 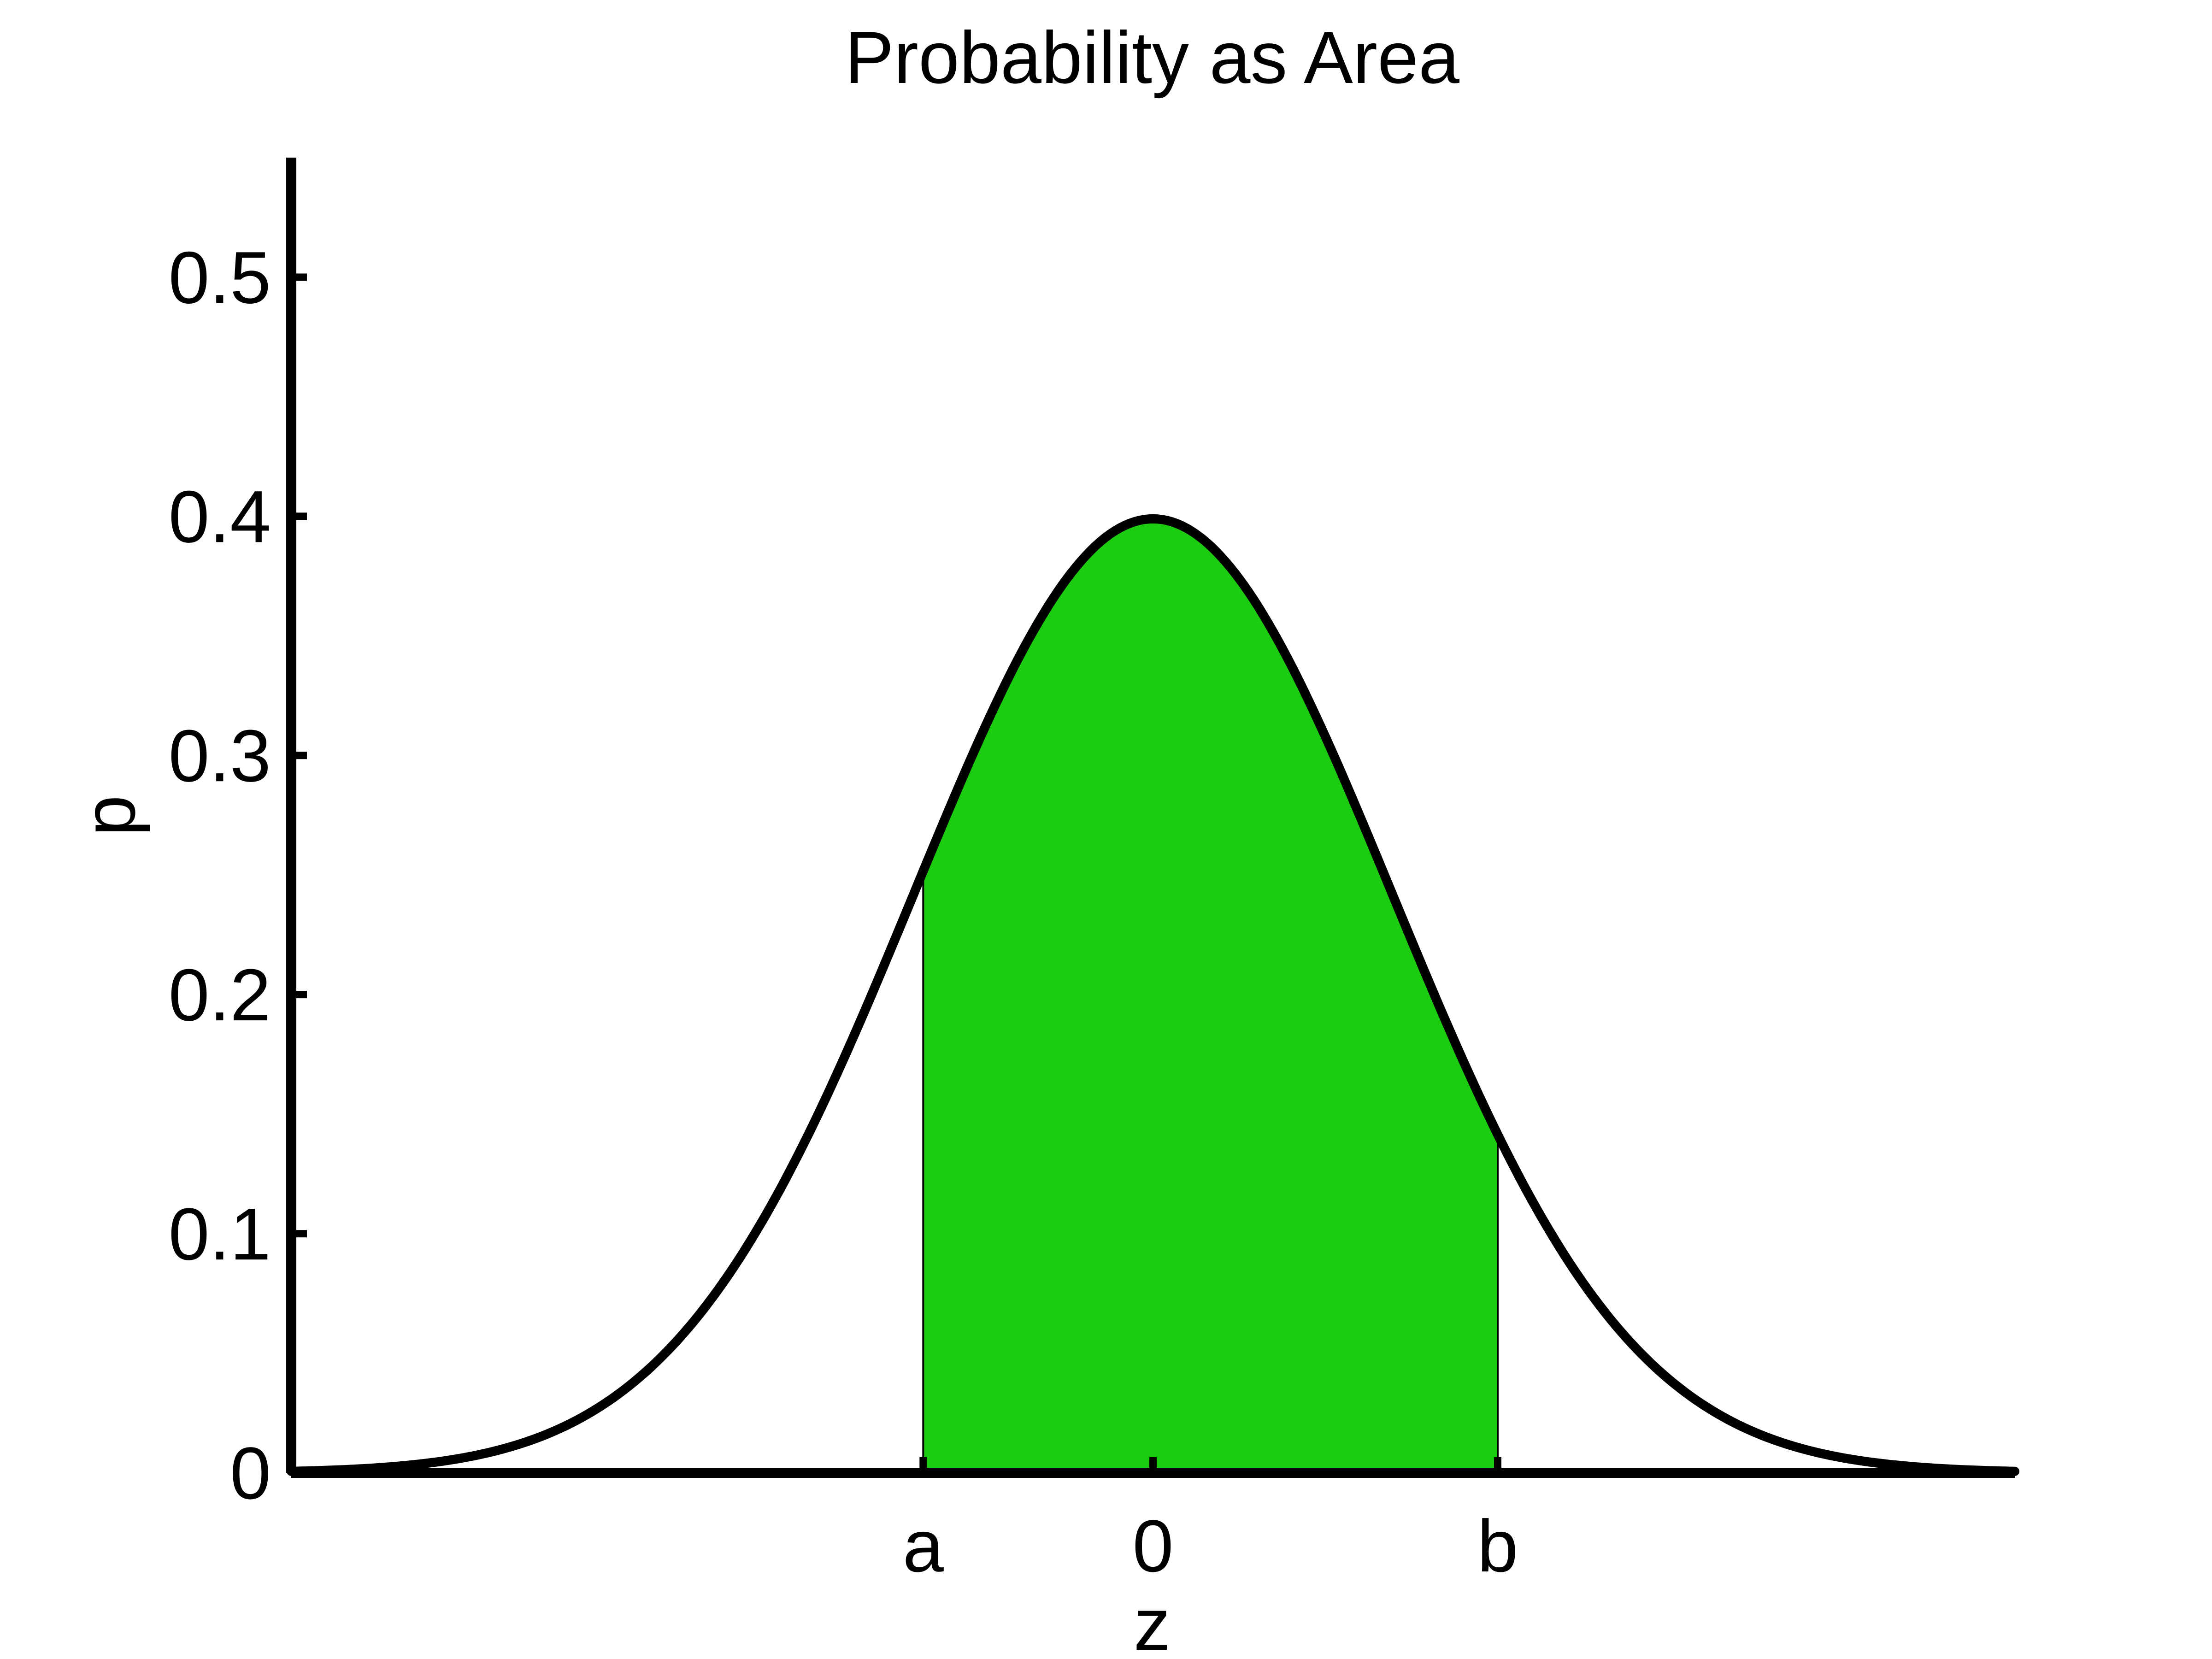 I want to click on y-tick-label: 0, so click(x=250, y=1473).